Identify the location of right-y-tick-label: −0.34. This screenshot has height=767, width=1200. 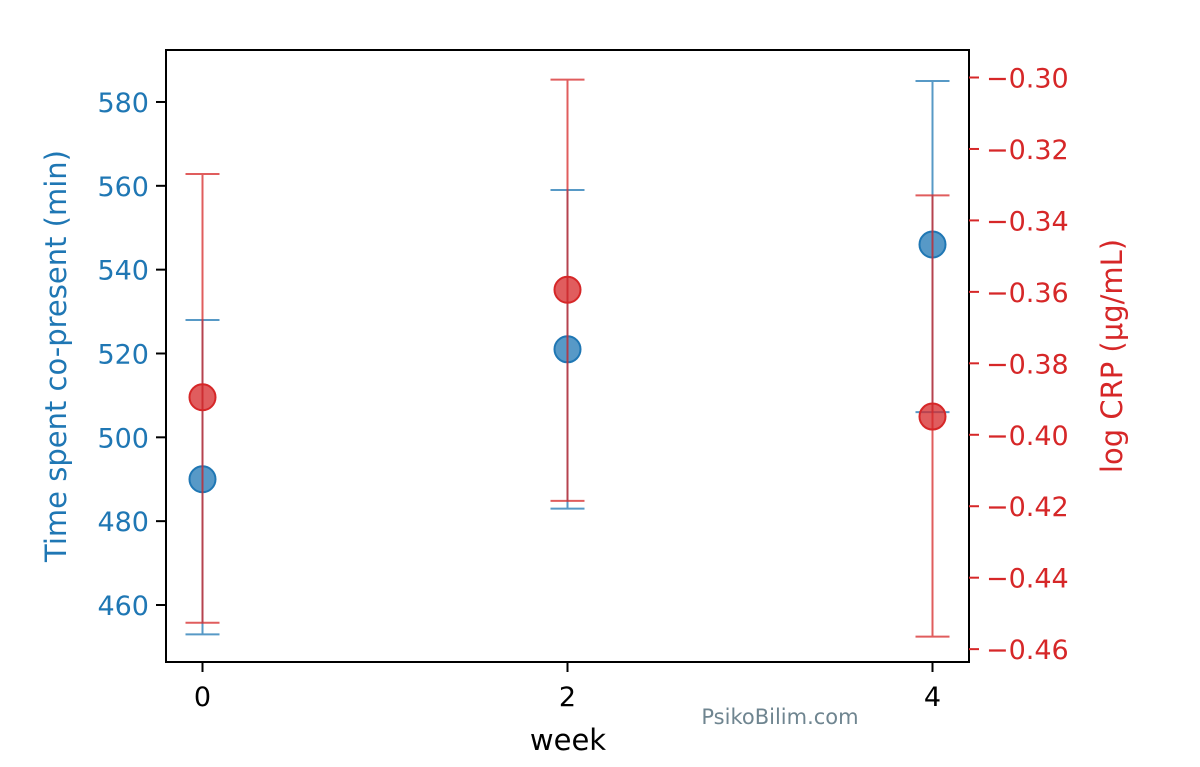
(1027, 221).